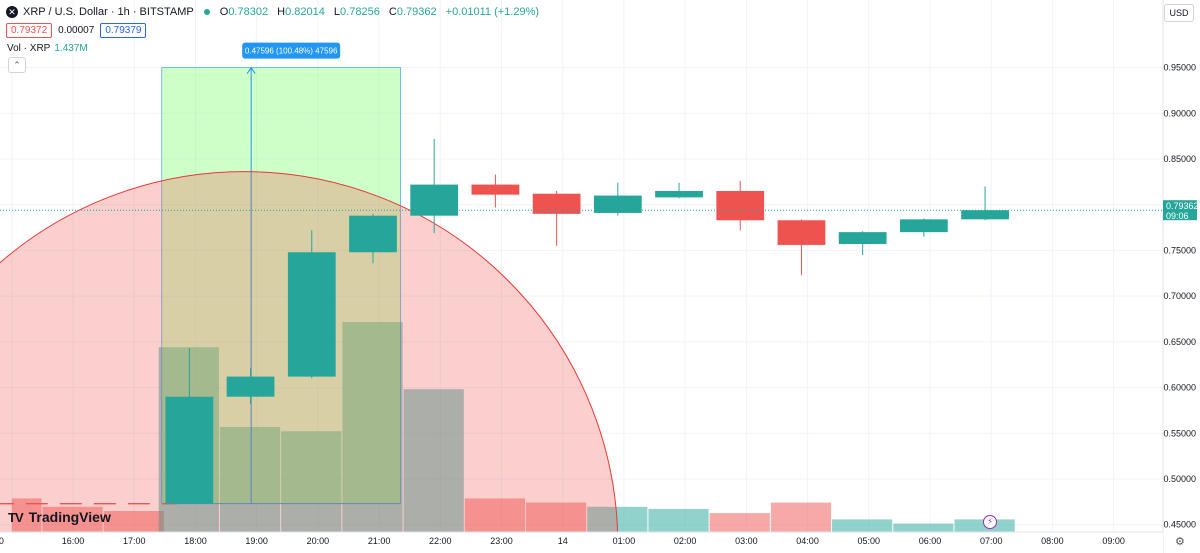 Image resolution: width=1200 pixels, height=553 pixels. What do you see at coordinates (1177, 216) in the screenshot?
I see `last-price-countdown: 09:06` at bounding box center [1177, 216].